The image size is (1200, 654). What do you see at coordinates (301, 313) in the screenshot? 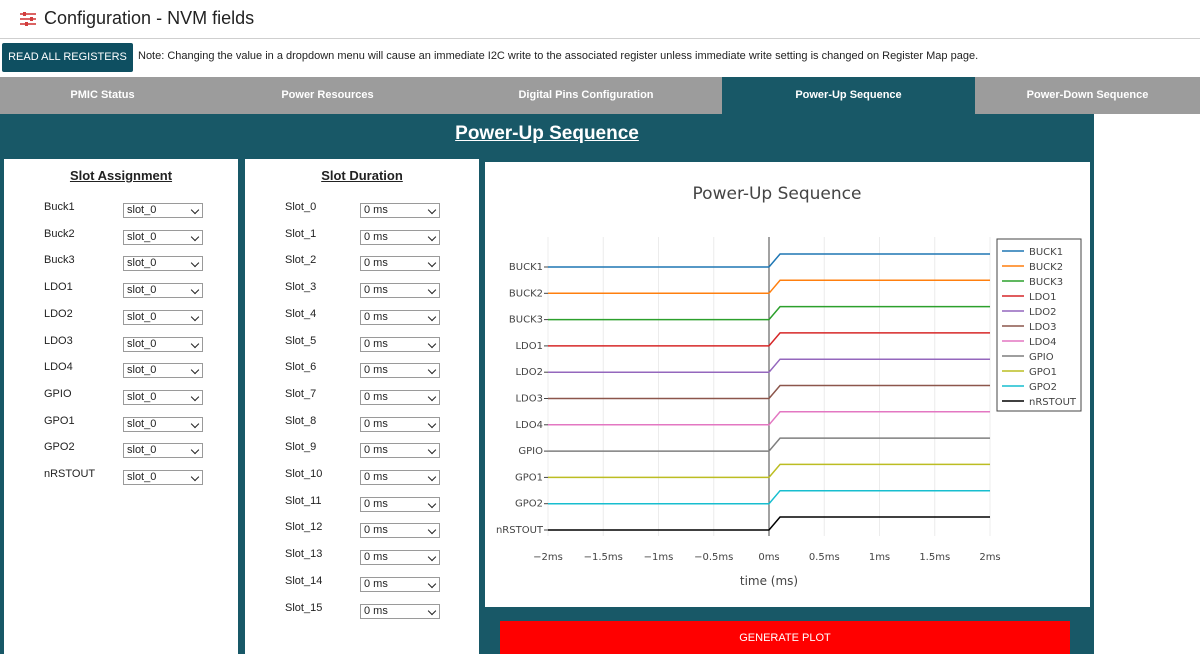
I see `slot-duration-label: Slot_4` at bounding box center [301, 313].